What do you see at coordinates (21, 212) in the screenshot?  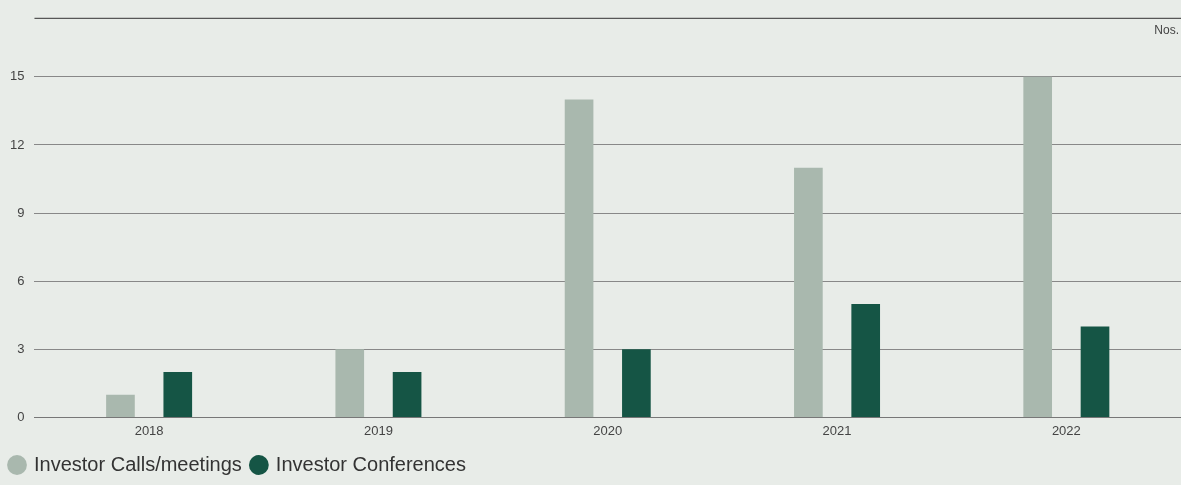 I see `y-tick-label: 9` at bounding box center [21, 212].